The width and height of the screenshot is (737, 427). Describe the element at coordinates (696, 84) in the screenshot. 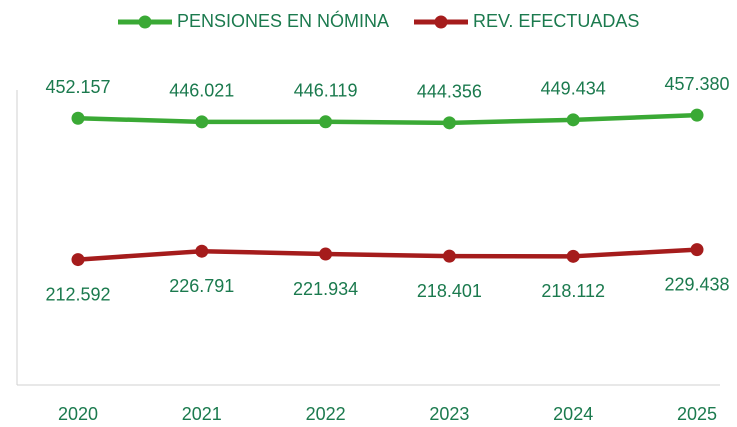

I see `data-label: 457.380` at that location.